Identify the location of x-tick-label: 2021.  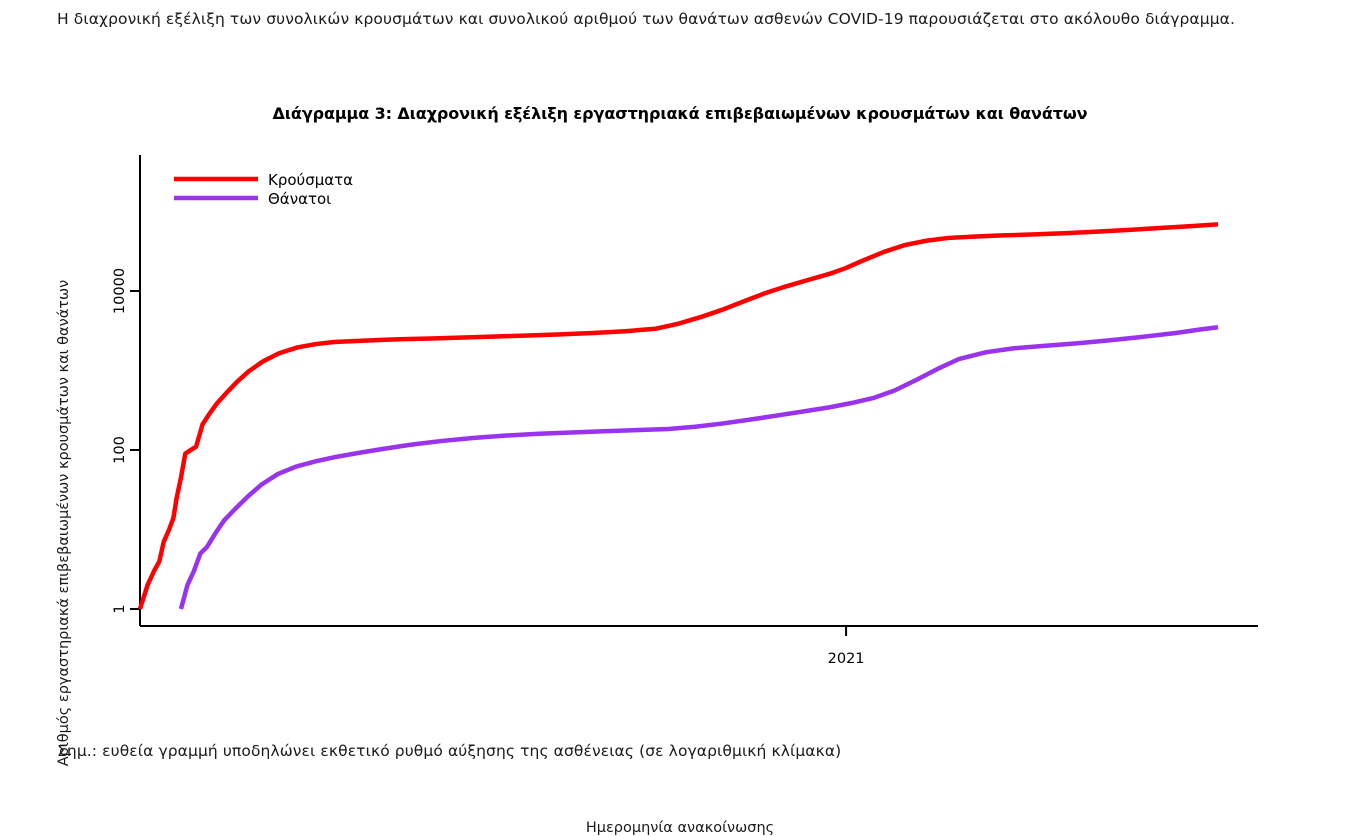
(846, 659).